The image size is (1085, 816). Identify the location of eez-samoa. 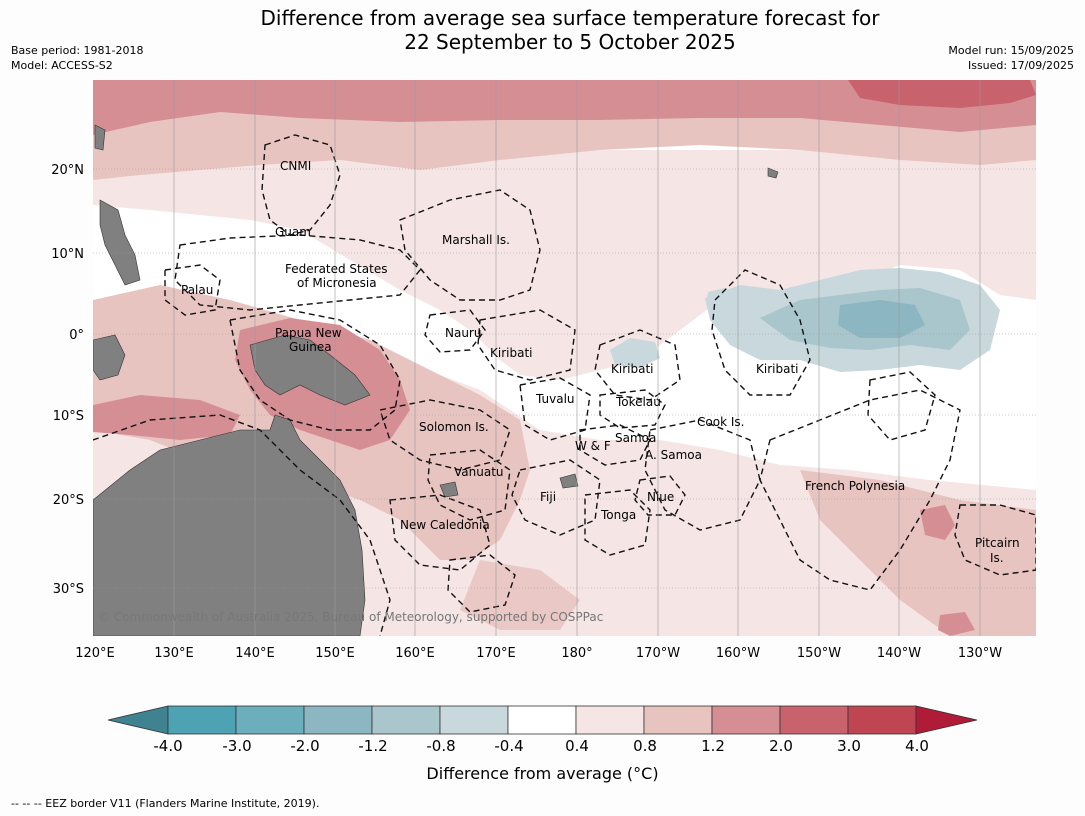
(615, 445).